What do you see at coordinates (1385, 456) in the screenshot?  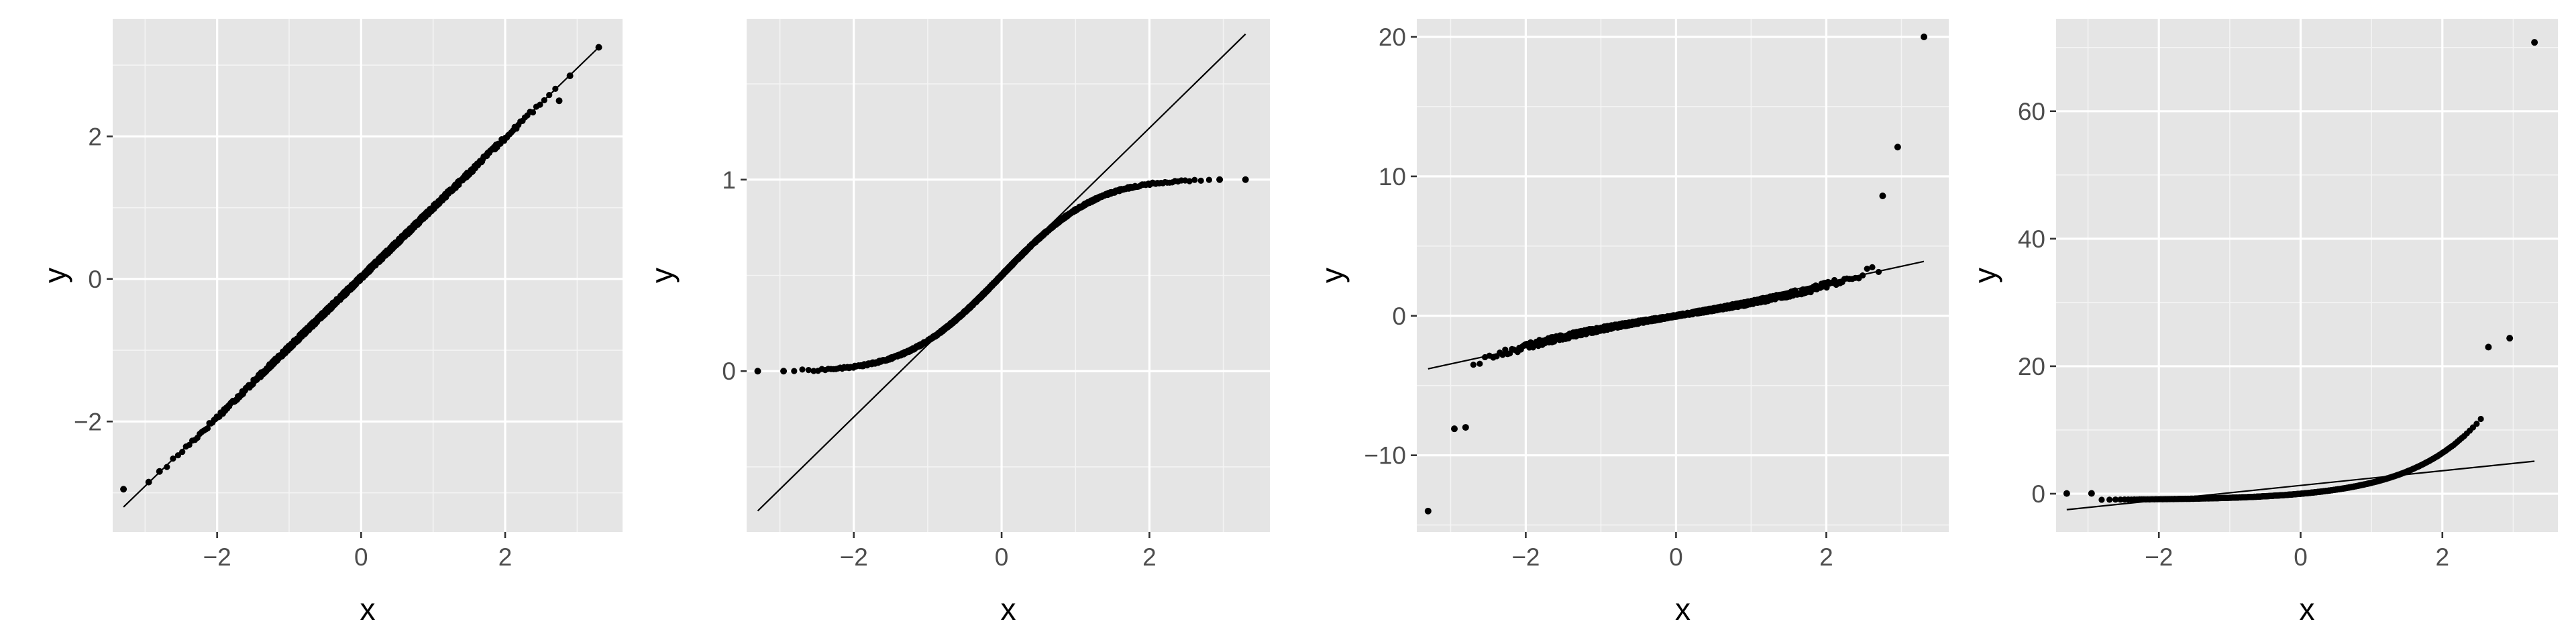 I see `y-tick-label: −10` at bounding box center [1385, 456].